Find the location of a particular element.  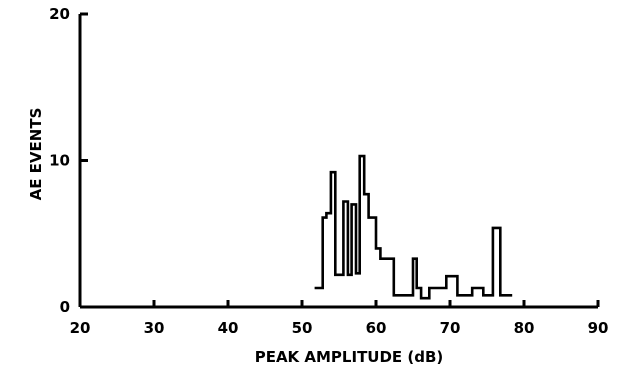

x-tick-label: 90 is located at coordinates (598, 328).